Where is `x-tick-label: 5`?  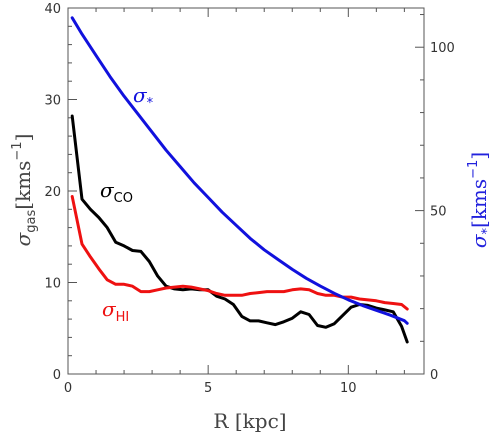 x-tick-label: 5 is located at coordinates (208, 388).